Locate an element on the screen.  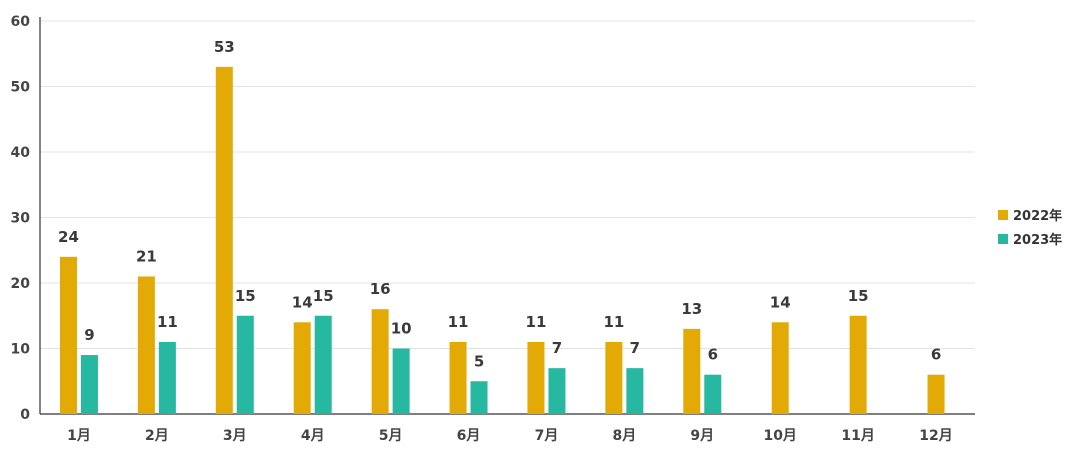
data-label: 9 is located at coordinates (89, 335).